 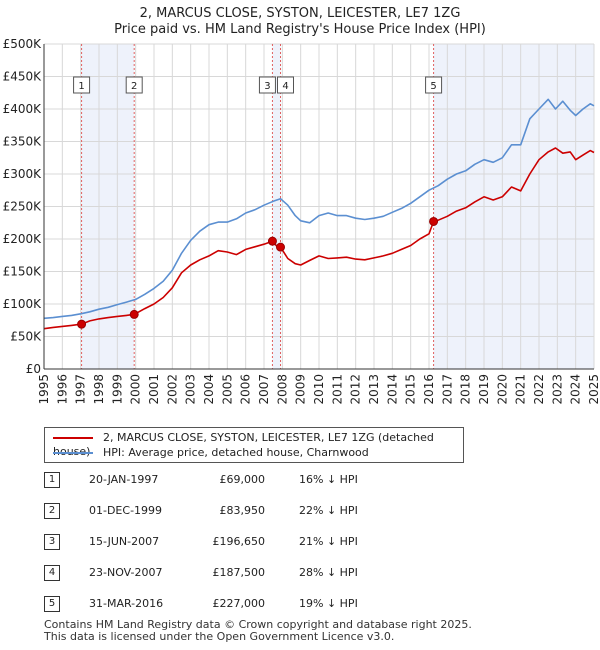 What do you see at coordinates (52, 542) in the screenshot?
I see `sale-number-badge: 3` at bounding box center [52, 542].